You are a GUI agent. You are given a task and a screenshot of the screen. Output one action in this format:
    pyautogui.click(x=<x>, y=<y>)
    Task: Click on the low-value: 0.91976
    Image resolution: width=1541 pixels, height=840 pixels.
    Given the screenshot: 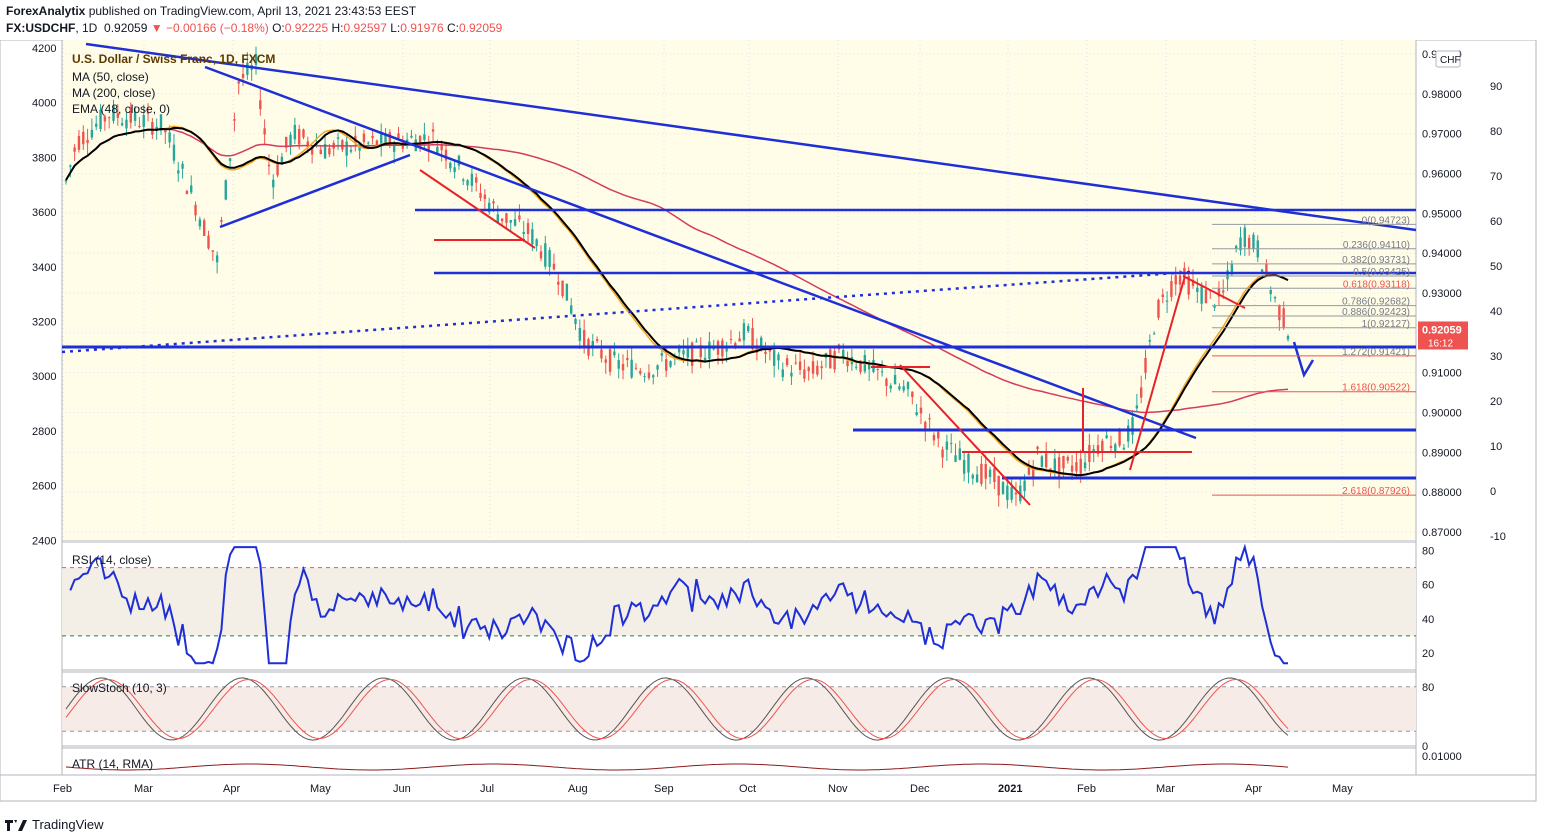 What is the action you would take?
    pyautogui.click(x=422, y=28)
    